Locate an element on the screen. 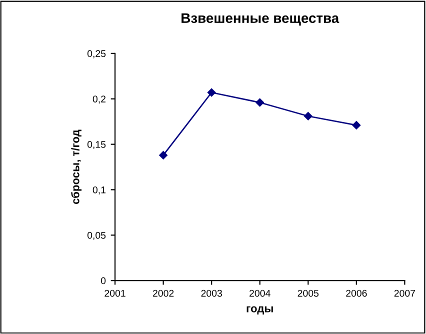  x-tick-label: 2006 is located at coordinates (356, 293).